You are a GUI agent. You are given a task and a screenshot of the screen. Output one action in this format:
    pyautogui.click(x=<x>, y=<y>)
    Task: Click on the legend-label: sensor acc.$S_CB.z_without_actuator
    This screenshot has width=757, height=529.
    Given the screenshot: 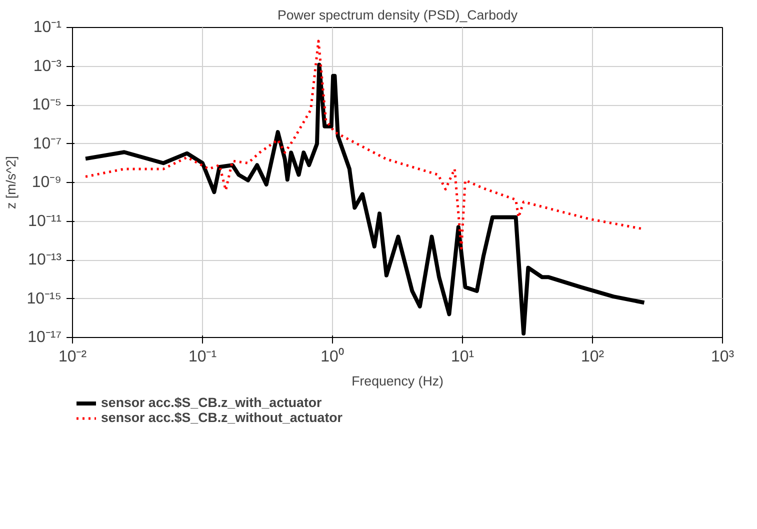 What is the action you would take?
    pyautogui.click(x=221, y=417)
    